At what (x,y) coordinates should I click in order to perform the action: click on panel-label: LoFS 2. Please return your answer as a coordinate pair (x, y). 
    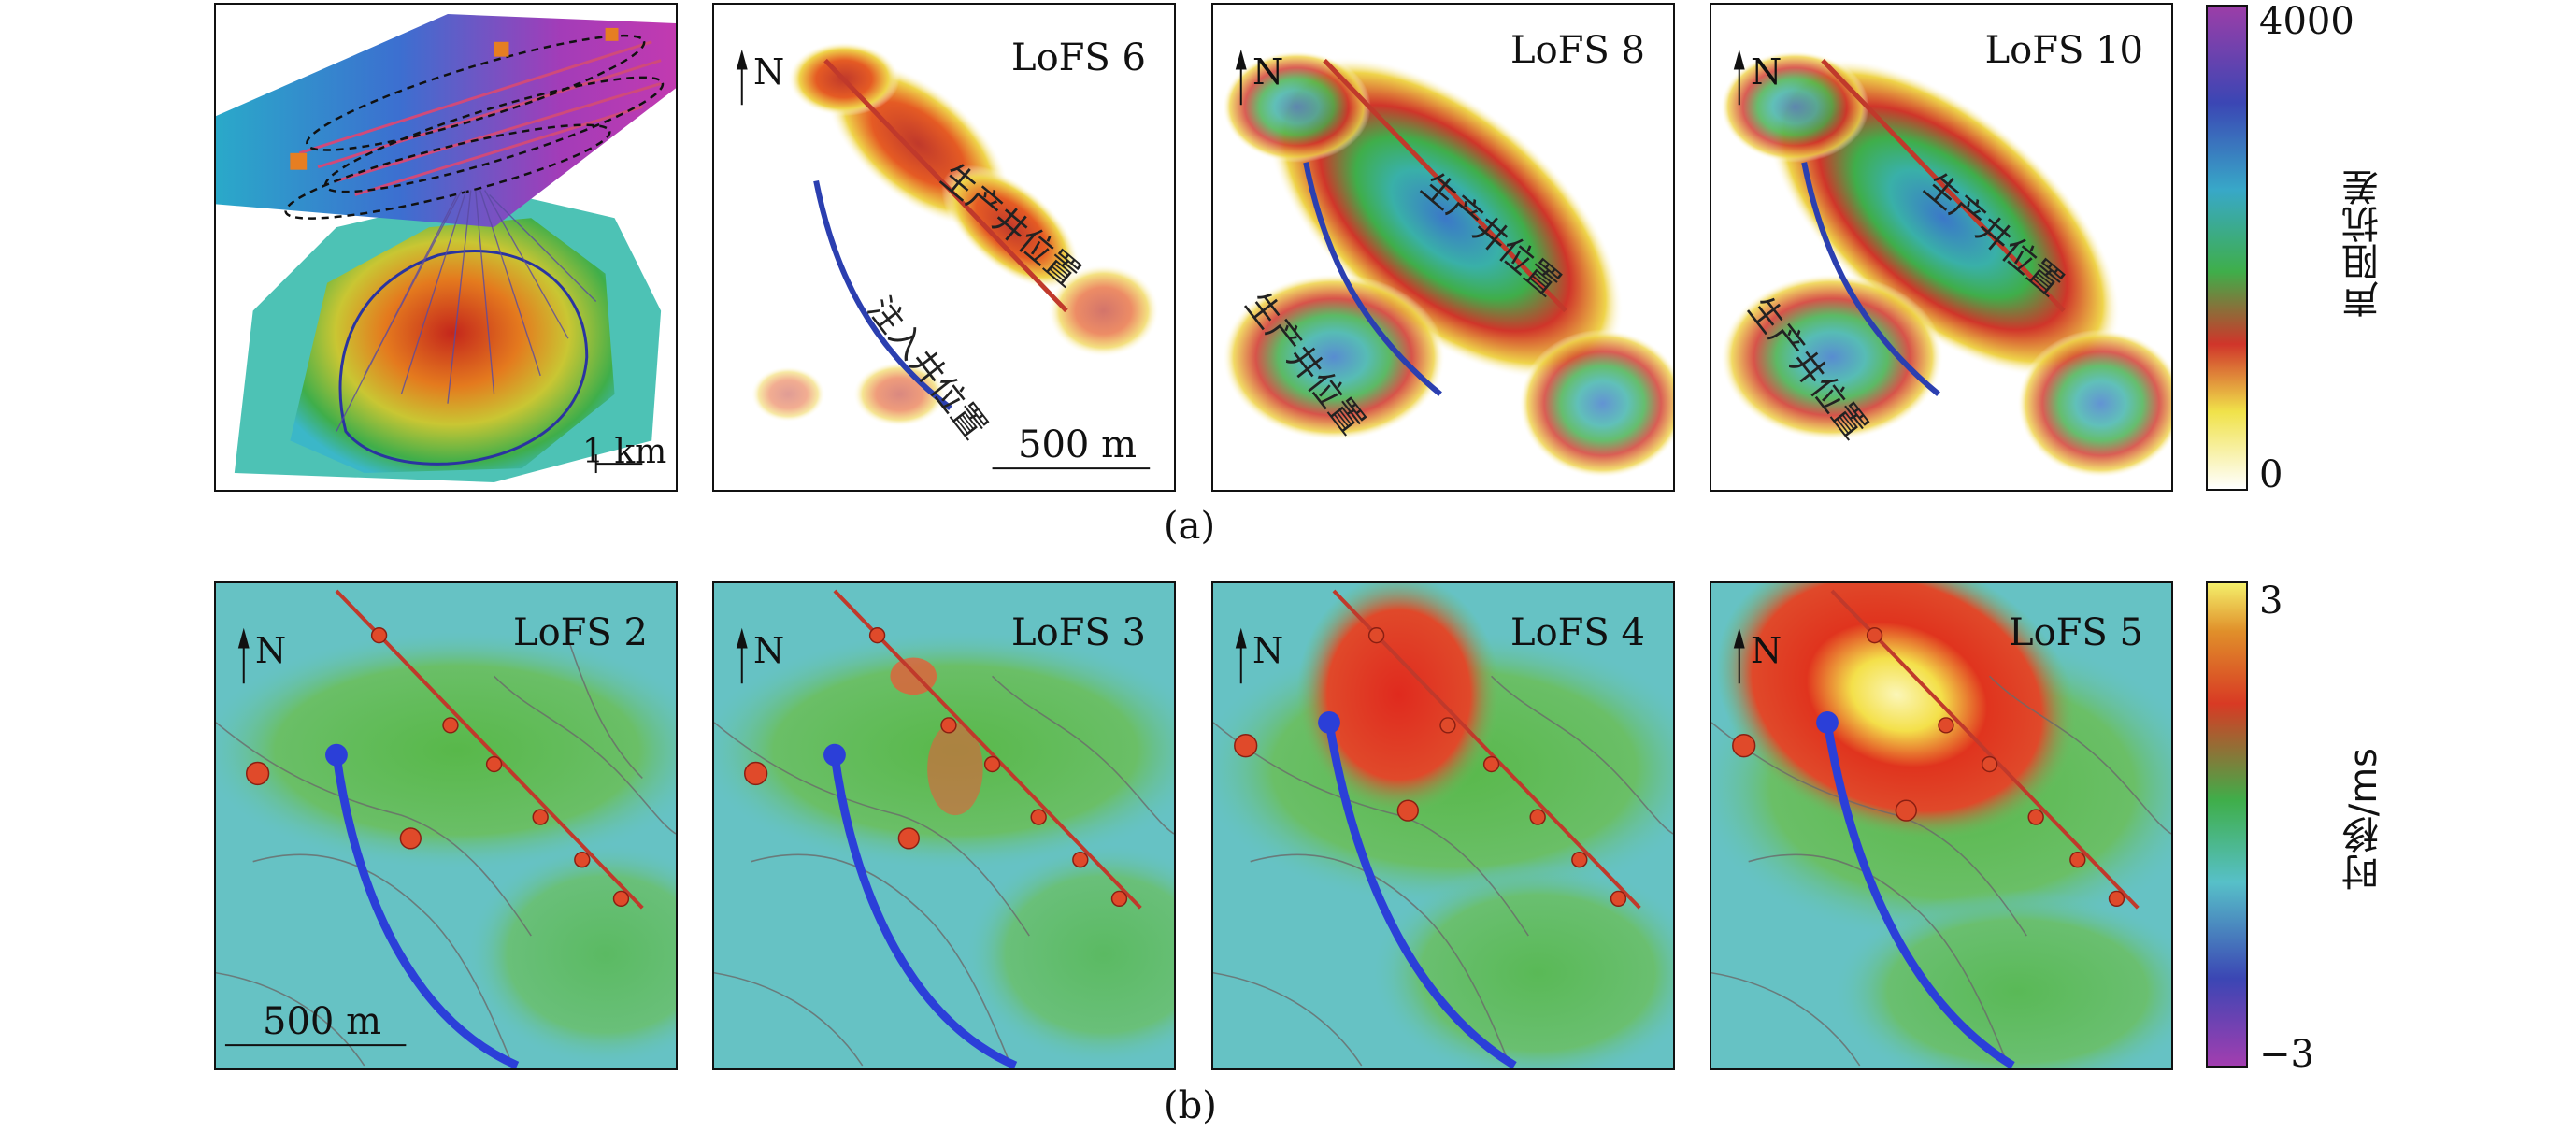
    Looking at the image, I should click on (580, 633).